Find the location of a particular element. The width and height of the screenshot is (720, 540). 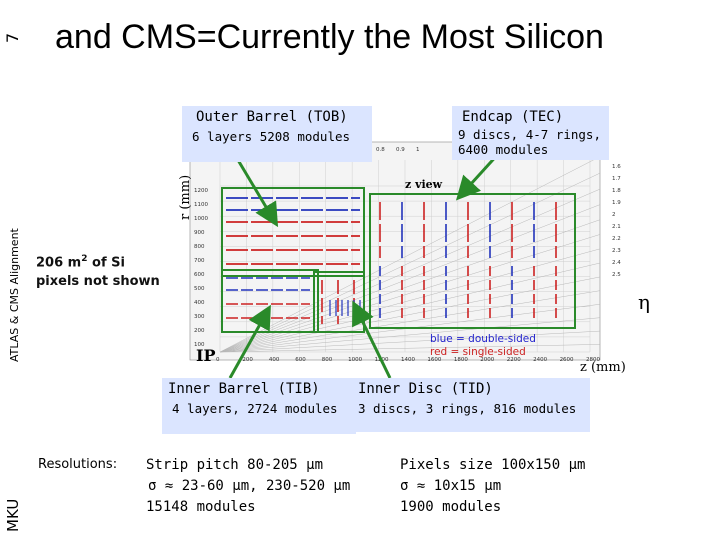

eta-tick-right: 2 is located at coordinates (614, 215).